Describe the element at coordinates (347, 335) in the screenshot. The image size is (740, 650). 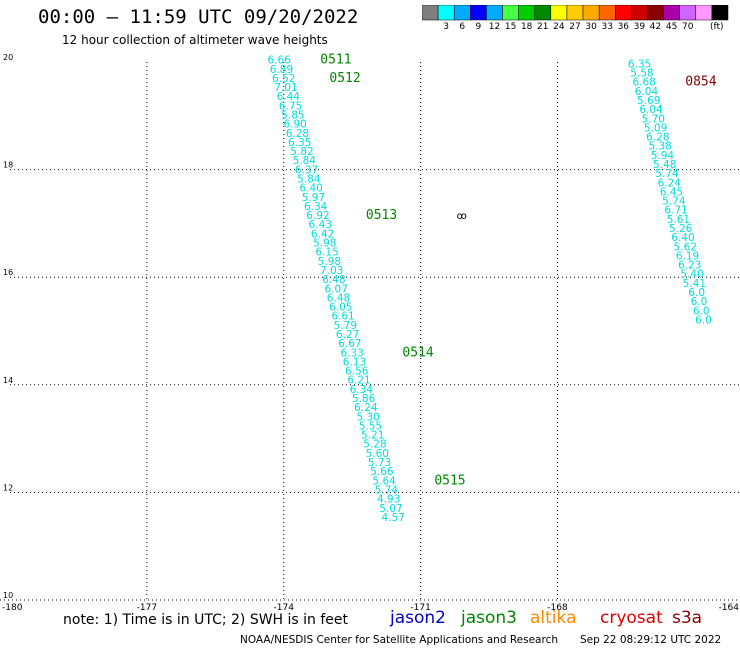
I see `wave-height-value: 6.27` at that location.